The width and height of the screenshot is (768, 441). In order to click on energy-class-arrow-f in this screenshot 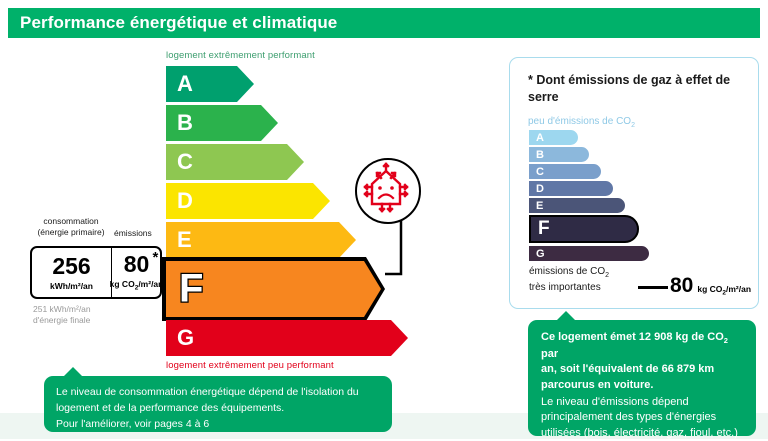, I will do `click(273, 289)`.